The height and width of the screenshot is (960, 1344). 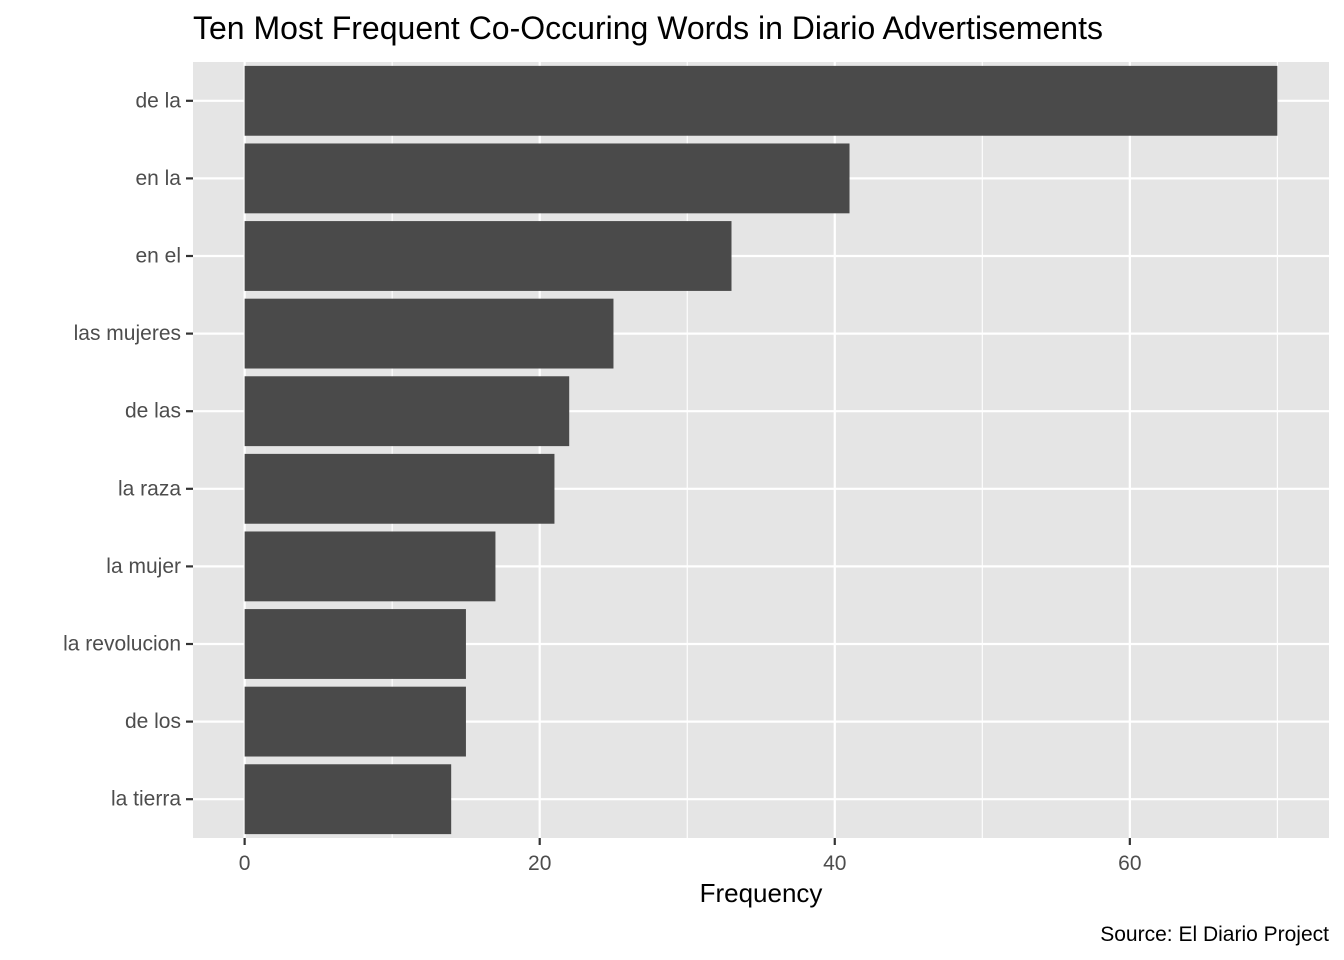 I want to click on y-tick-label: en la, so click(x=158, y=178).